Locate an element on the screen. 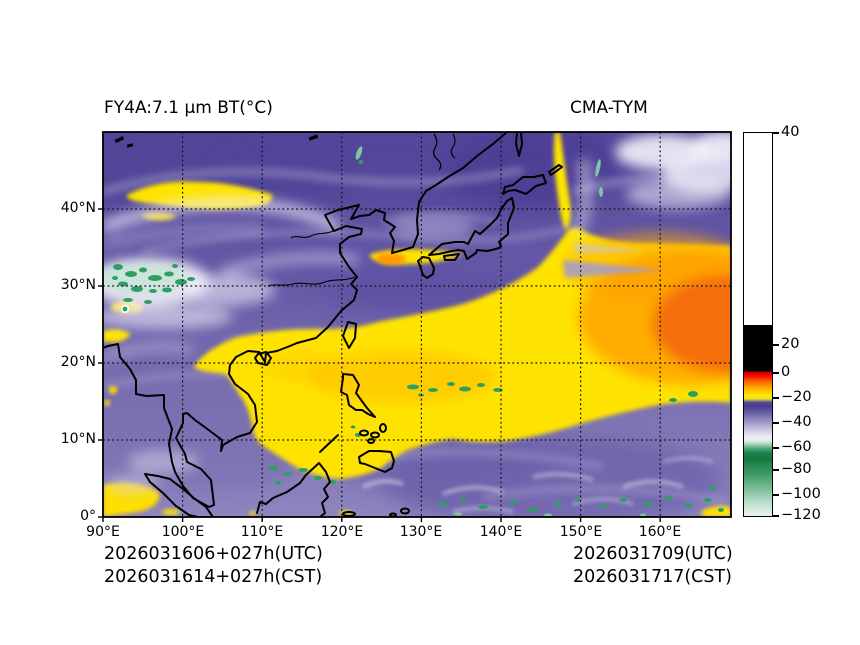 Image resolution: width=860 pixels, height=645 pixels. rivers-and-lakes is located at coordinates (361, 210).